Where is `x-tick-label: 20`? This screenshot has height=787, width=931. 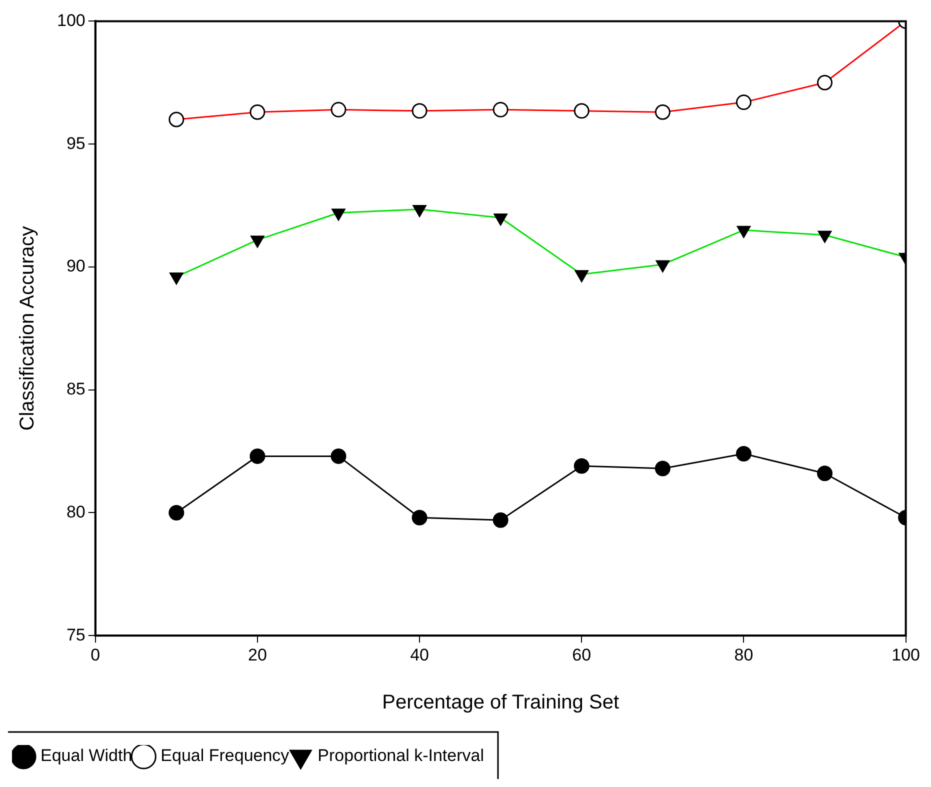
x-tick-label: 20 is located at coordinates (257, 654).